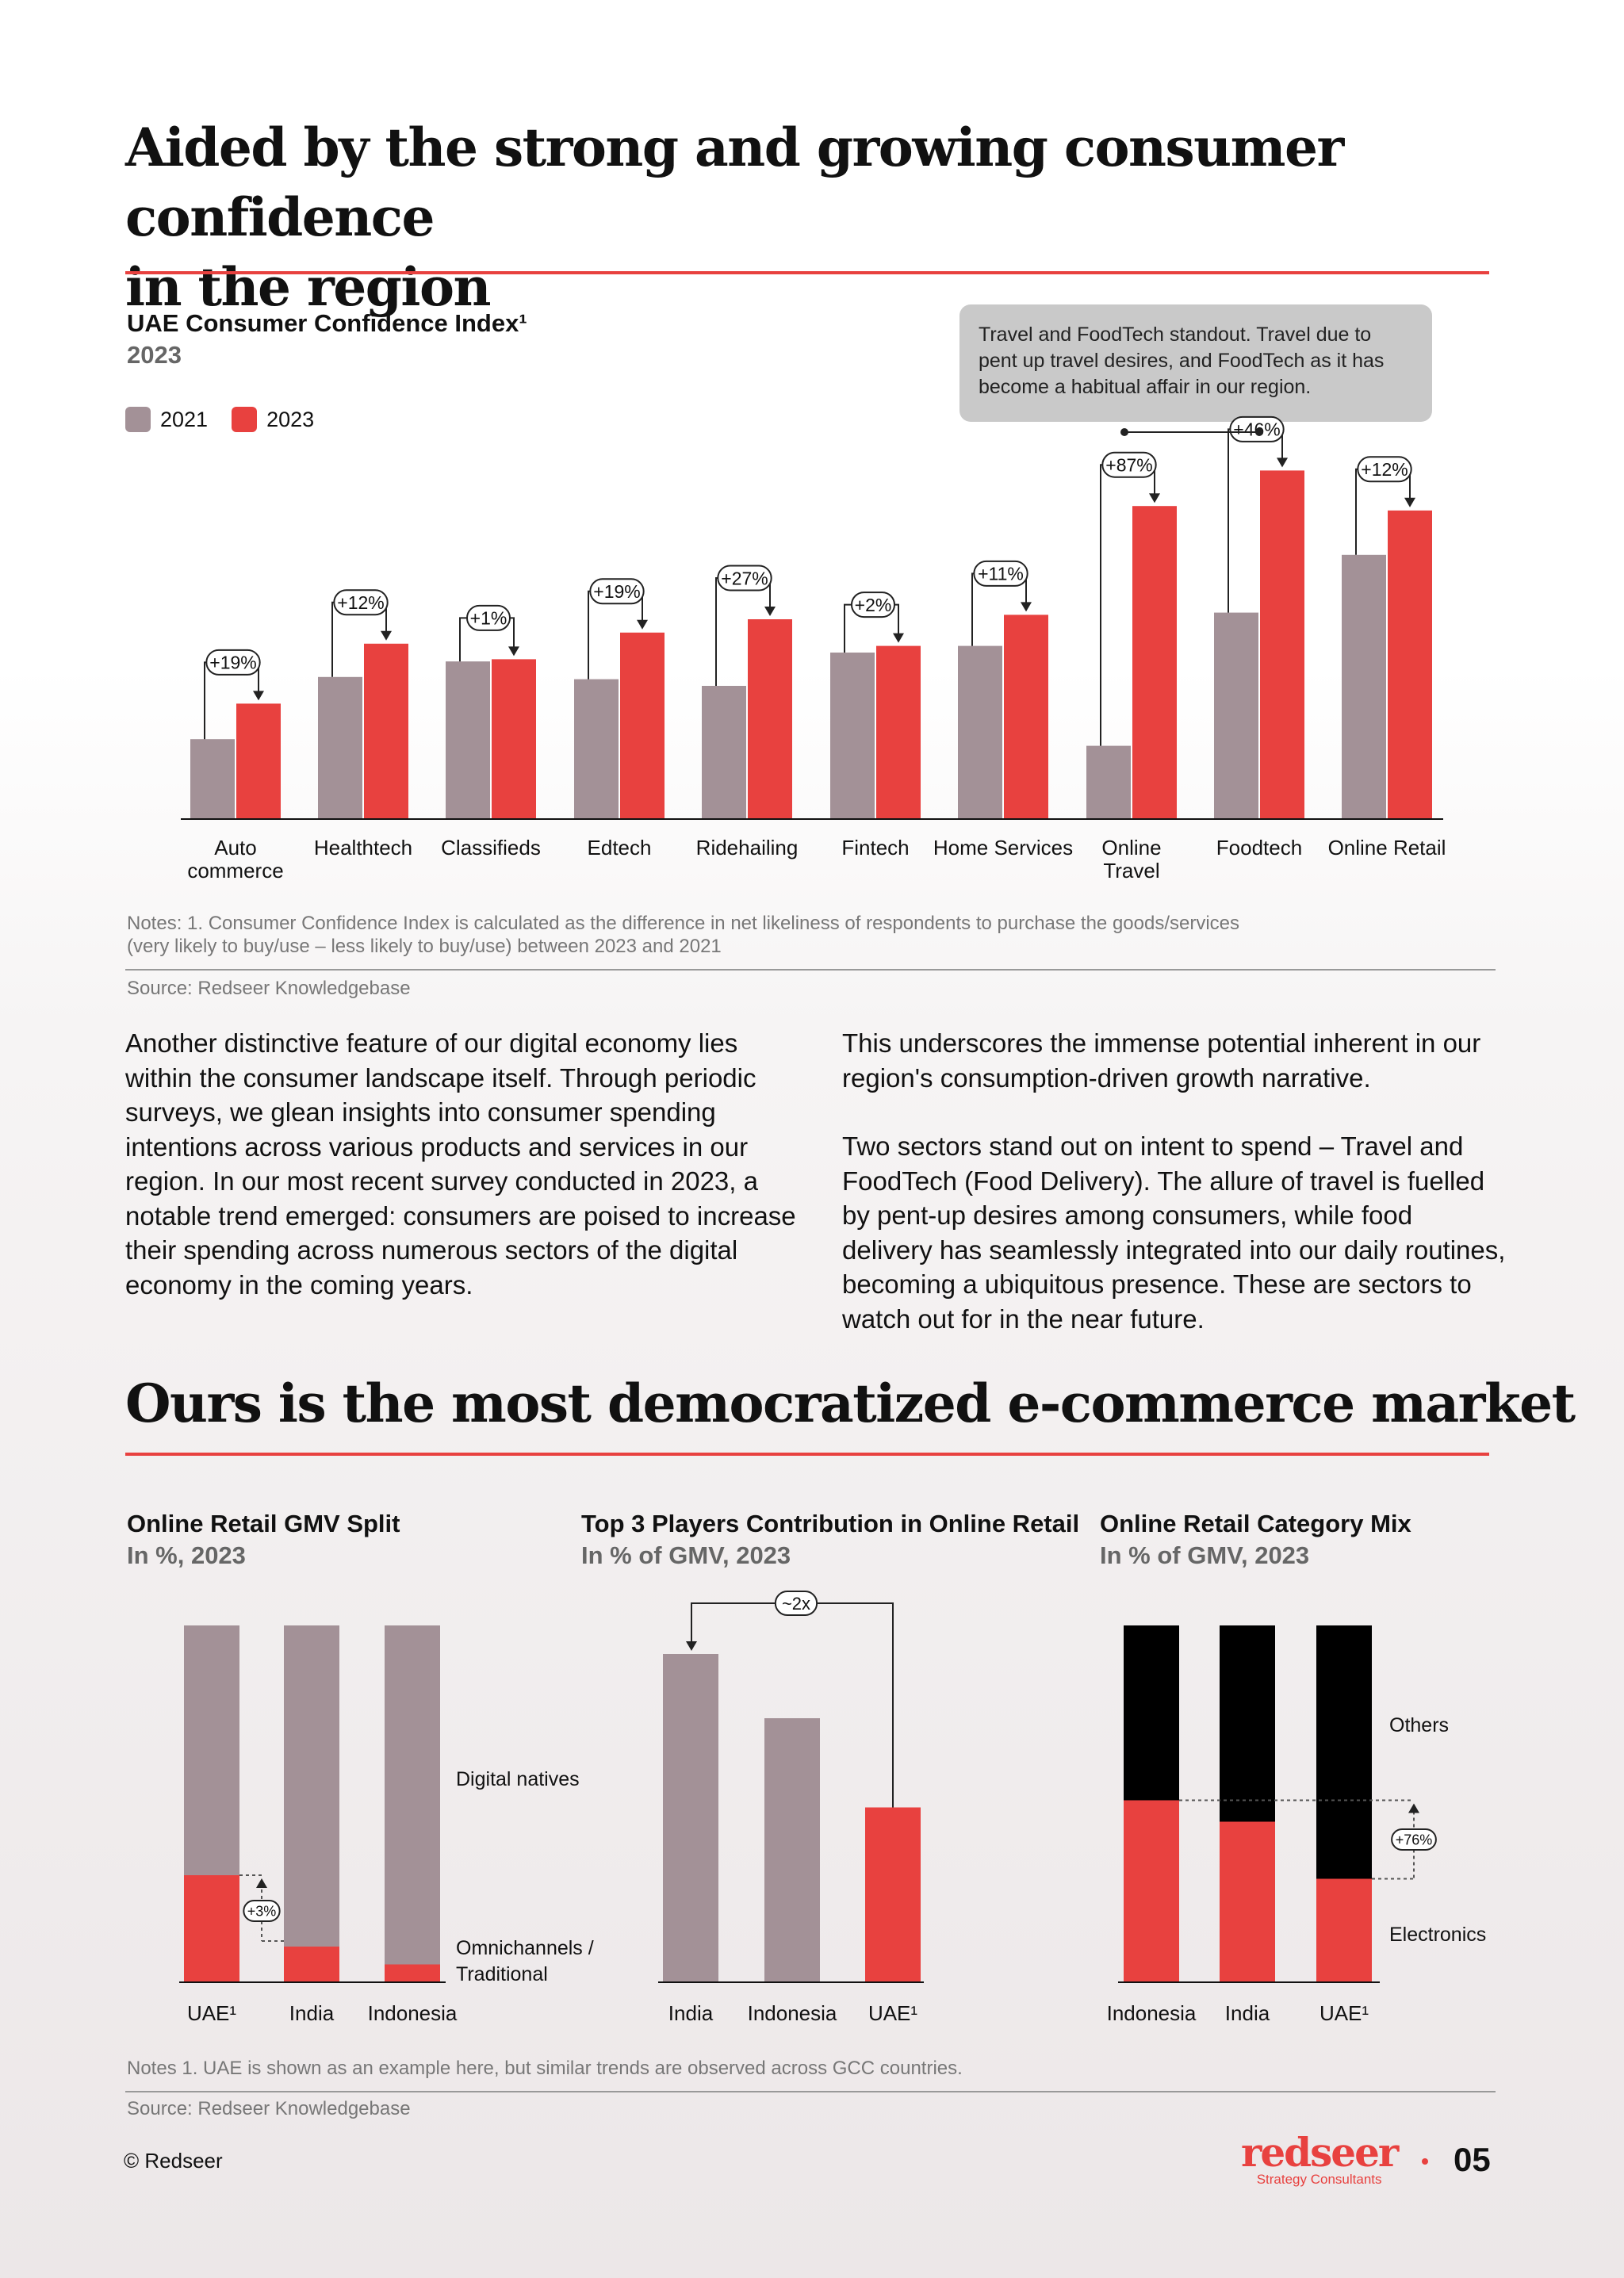 The width and height of the screenshot is (1624, 2278). Describe the element at coordinates (1425, 2161) in the screenshot. I see `footer-separator-dot` at that location.